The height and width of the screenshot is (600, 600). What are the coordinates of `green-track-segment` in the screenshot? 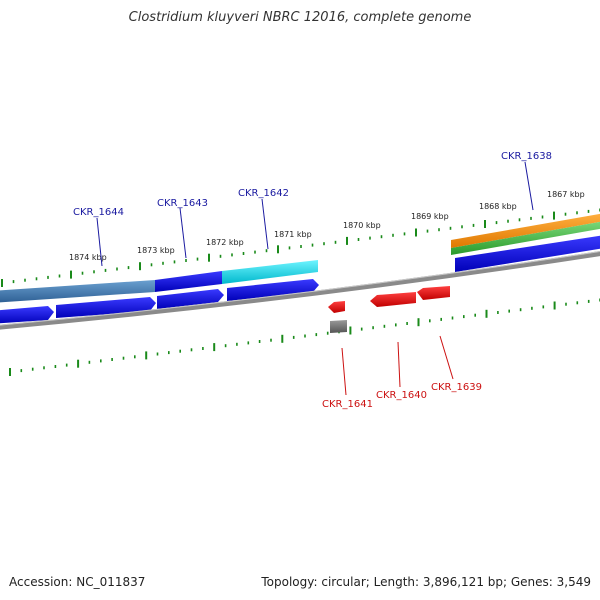 It's located at (525, 238).